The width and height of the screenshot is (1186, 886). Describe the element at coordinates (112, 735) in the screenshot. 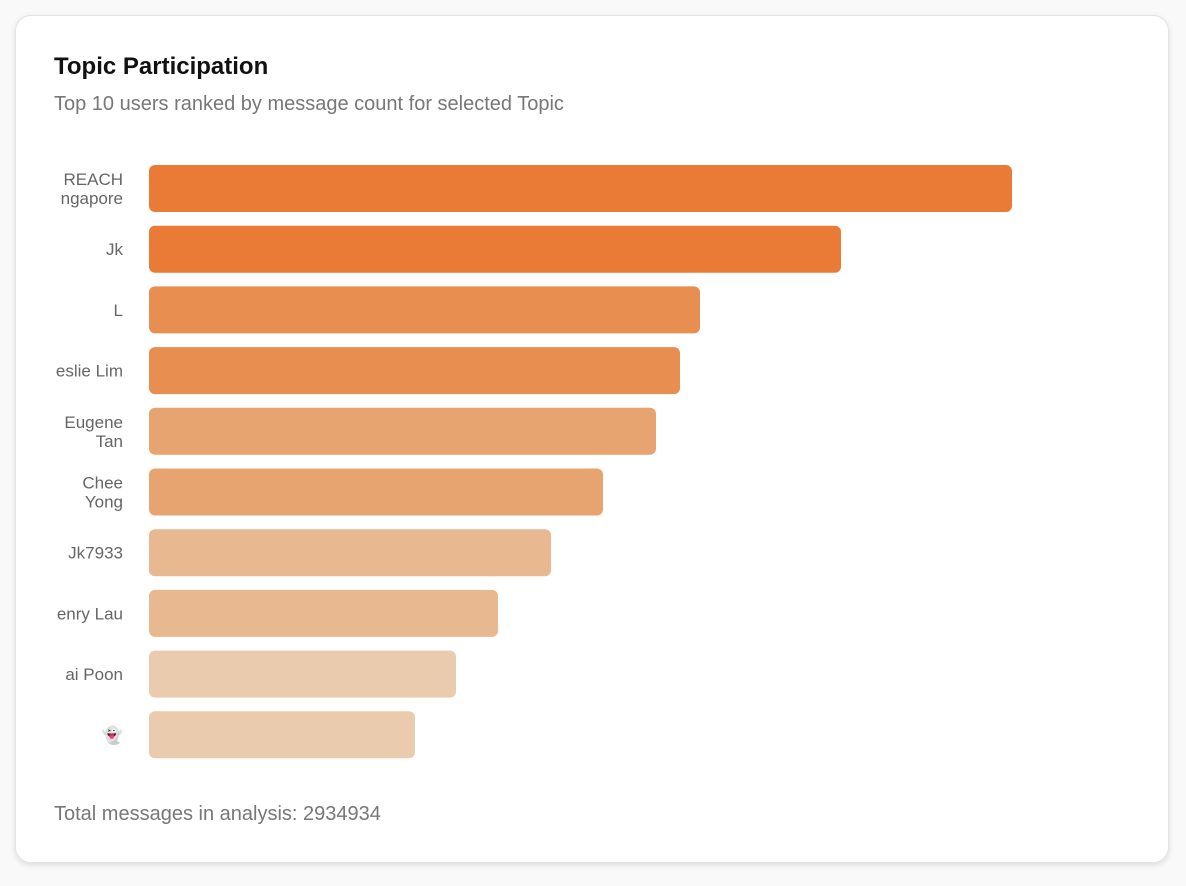

I see `category-label: 👻` at that location.